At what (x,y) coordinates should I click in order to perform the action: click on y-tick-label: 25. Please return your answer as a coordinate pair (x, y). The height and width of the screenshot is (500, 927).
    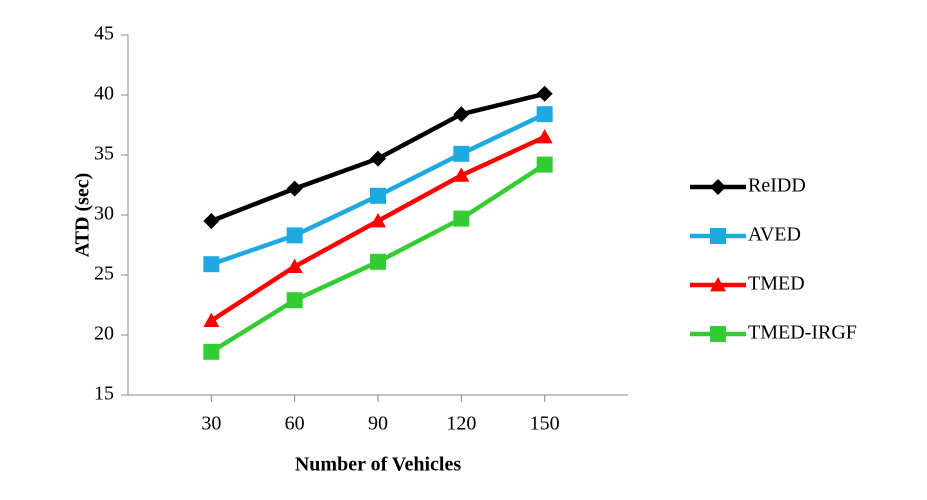
    Looking at the image, I should click on (104, 274).